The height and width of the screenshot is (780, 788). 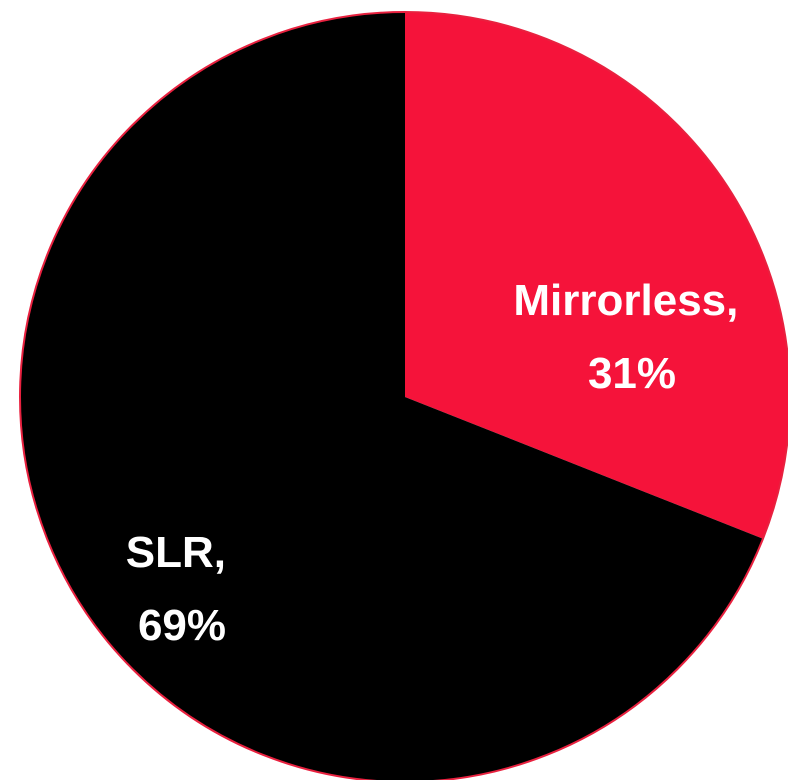 What do you see at coordinates (182, 589) in the screenshot?
I see `slice-label-slr: SLR, 69%` at bounding box center [182, 589].